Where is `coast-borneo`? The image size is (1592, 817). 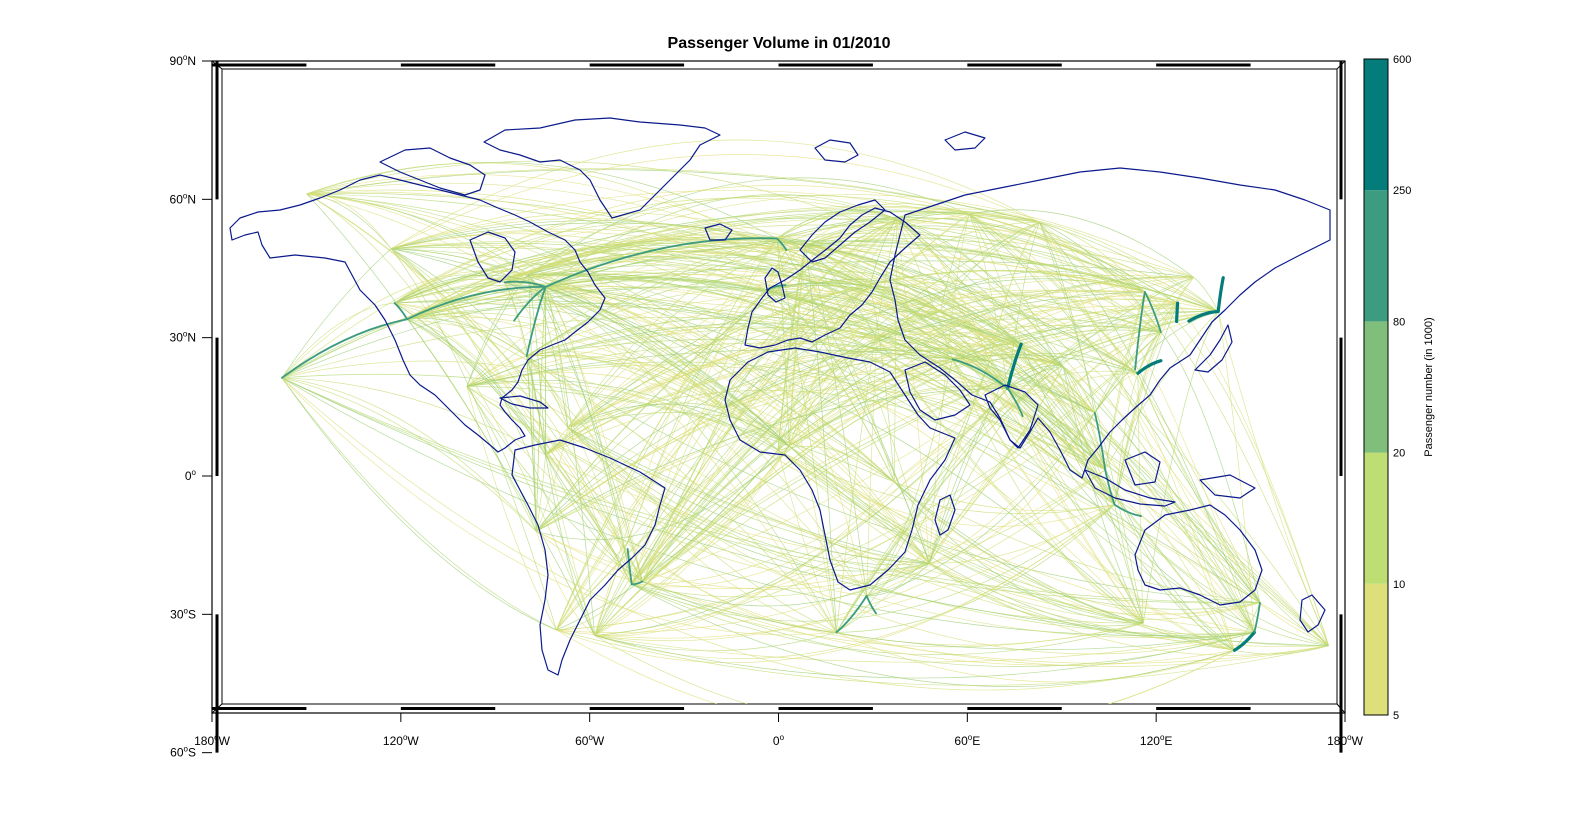 coast-borneo is located at coordinates (1142, 468).